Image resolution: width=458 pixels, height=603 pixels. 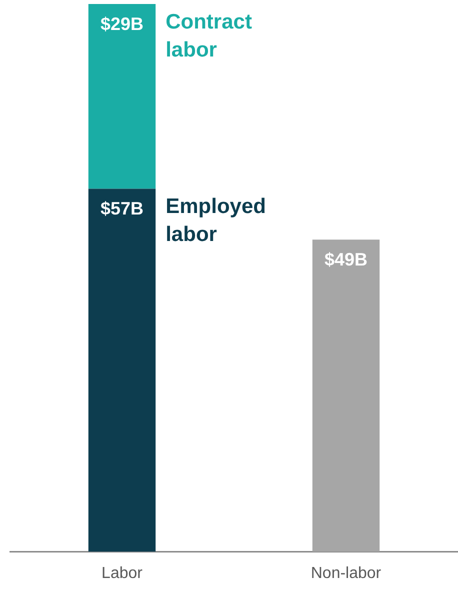 I want to click on x-tick-label: Non-labor, so click(x=346, y=573).